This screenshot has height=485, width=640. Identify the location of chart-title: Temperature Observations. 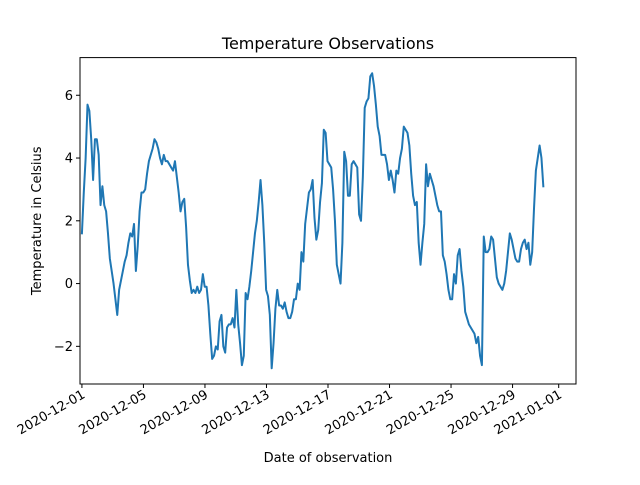
(327, 43).